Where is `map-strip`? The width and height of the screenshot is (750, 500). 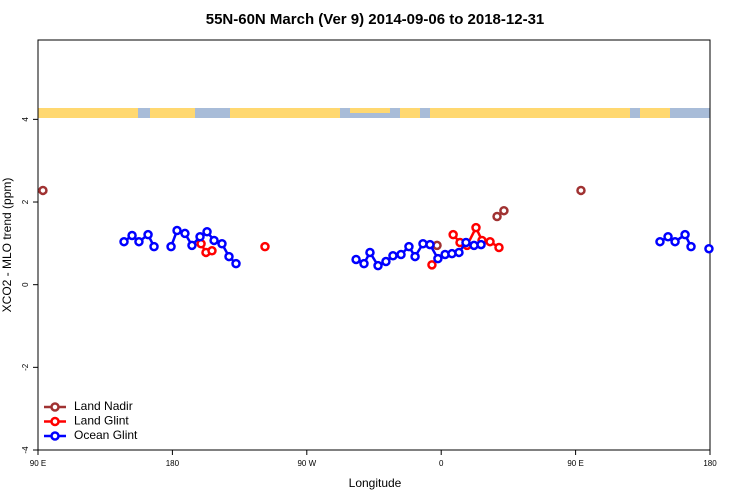 map-strip is located at coordinates (374, 113).